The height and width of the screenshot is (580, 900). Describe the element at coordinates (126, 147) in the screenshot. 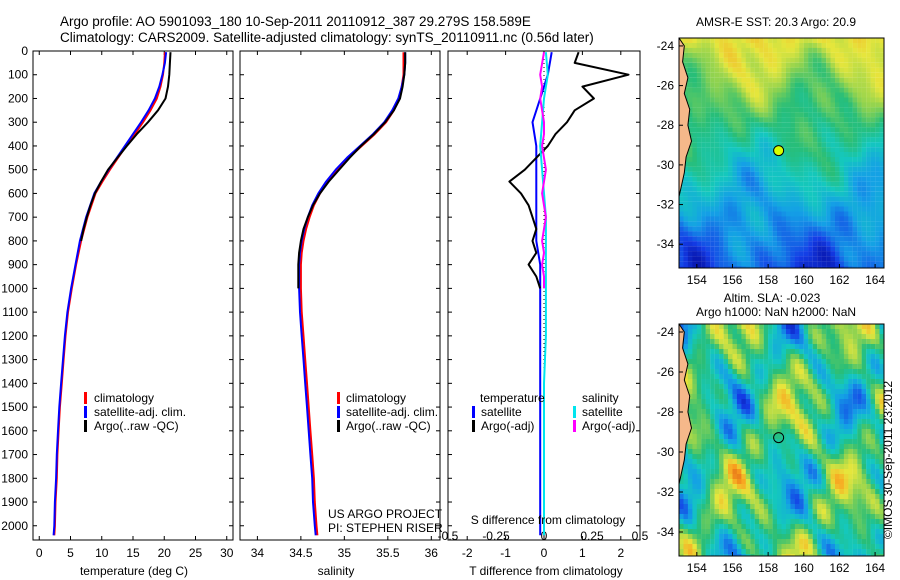

I see `series-line-argo-raw-qc-` at that location.